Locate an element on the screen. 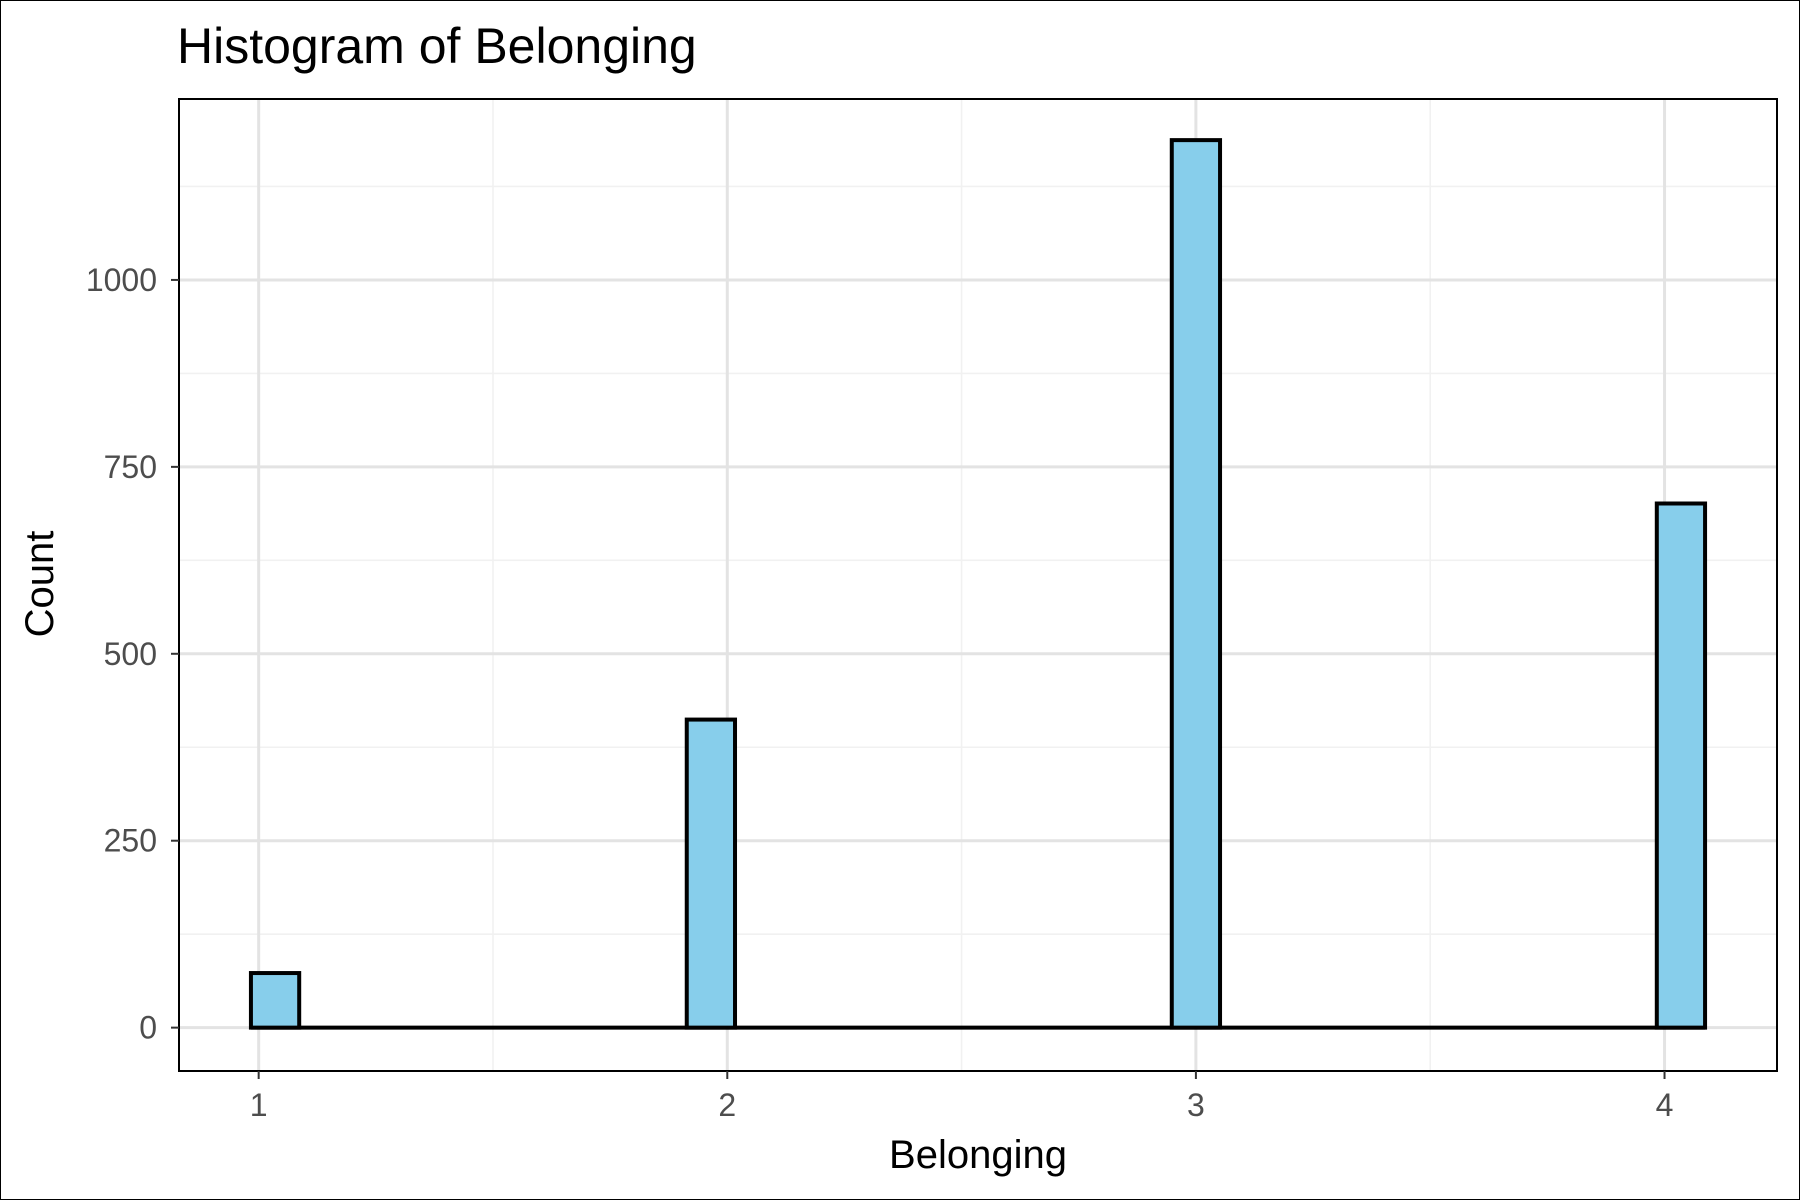  x-tick-label: 4 is located at coordinates (1665, 1105).